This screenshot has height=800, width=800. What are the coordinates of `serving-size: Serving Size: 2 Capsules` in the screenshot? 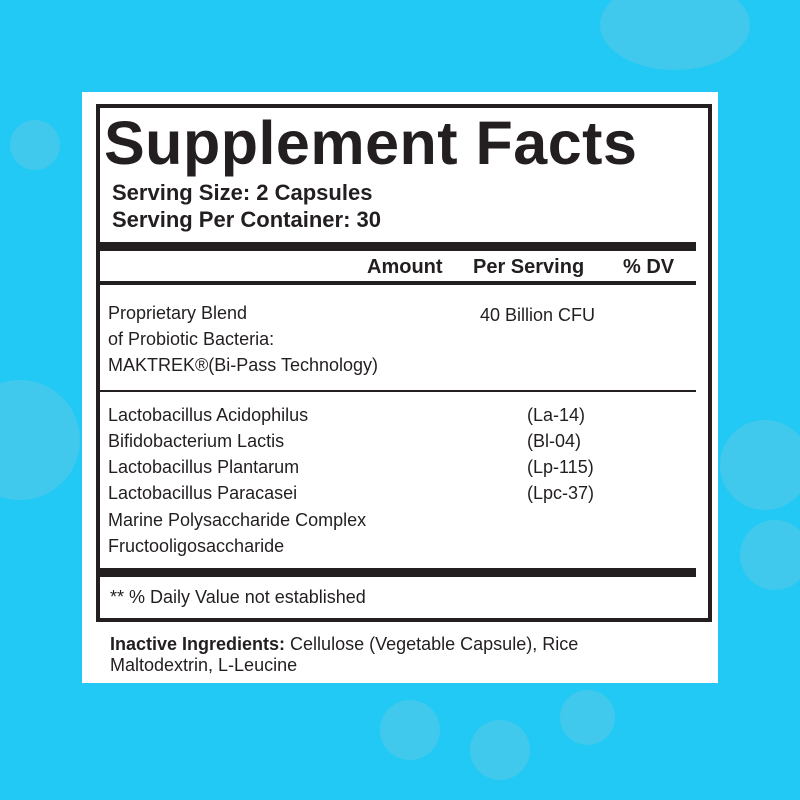 It's located at (242, 192).